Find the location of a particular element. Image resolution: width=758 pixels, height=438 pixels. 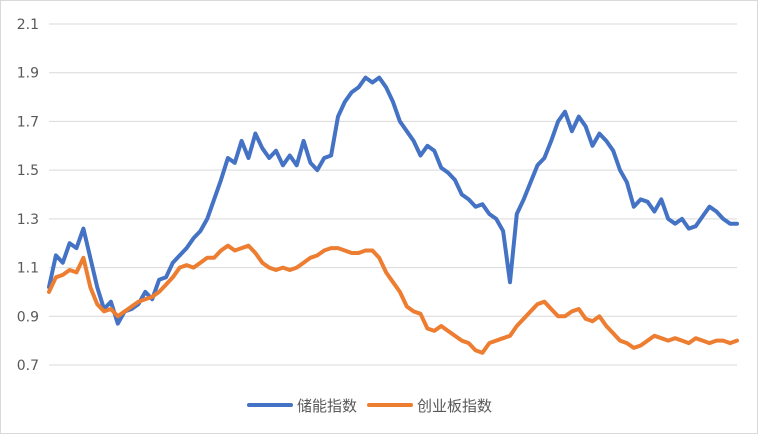

legend-label: 储能指数 is located at coordinates (327, 406).